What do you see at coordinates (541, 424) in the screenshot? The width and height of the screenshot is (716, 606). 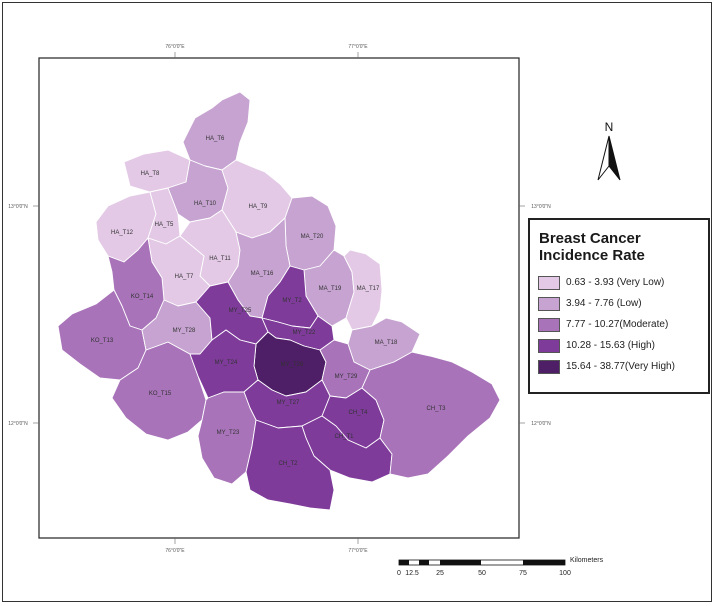 I see `graticule-right-label: 12°0'0"N` at bounding box center [541, 424].